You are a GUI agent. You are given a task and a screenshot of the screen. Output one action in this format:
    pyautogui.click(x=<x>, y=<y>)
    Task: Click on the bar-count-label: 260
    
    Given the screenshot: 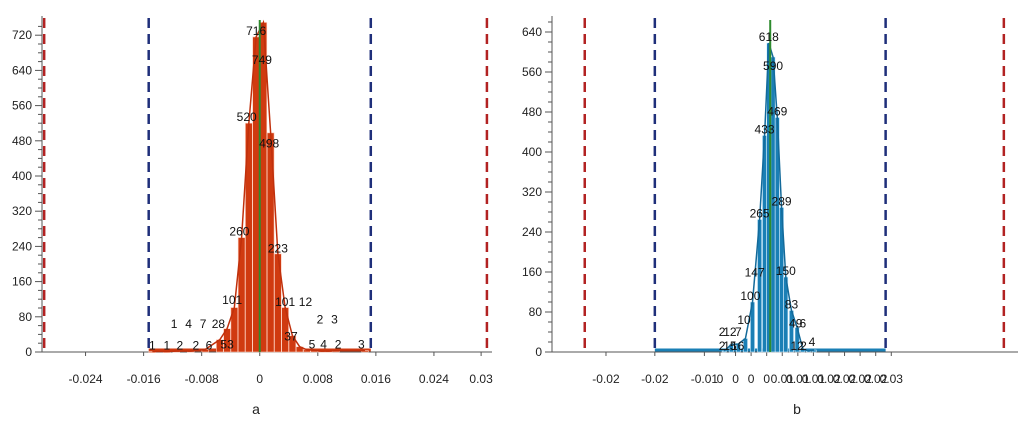 What is the action you would take?
    pyautogui.click(x=239, y=232)
    